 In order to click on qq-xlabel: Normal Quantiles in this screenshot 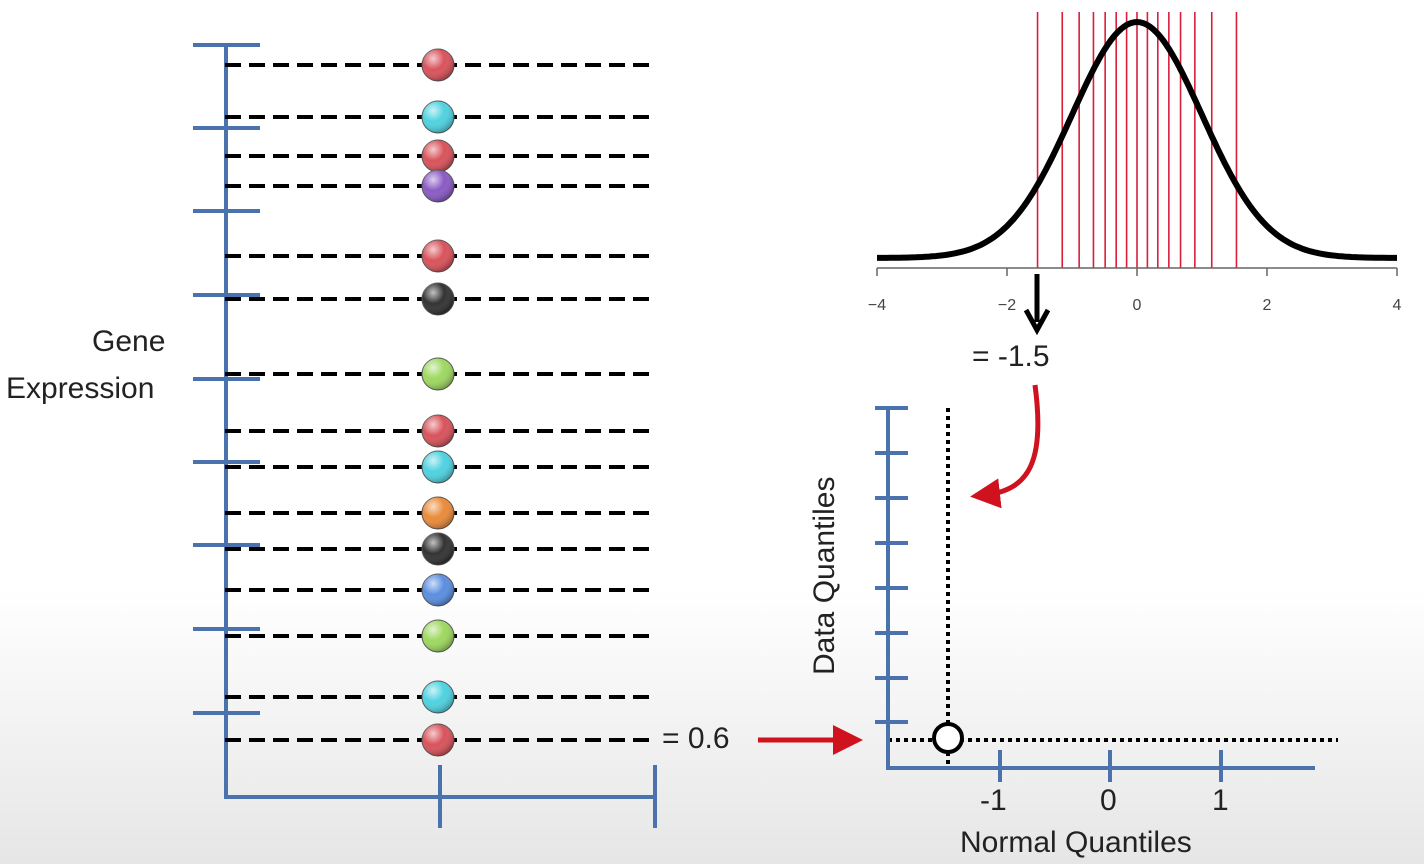, I will do `click(1076, 842)`.